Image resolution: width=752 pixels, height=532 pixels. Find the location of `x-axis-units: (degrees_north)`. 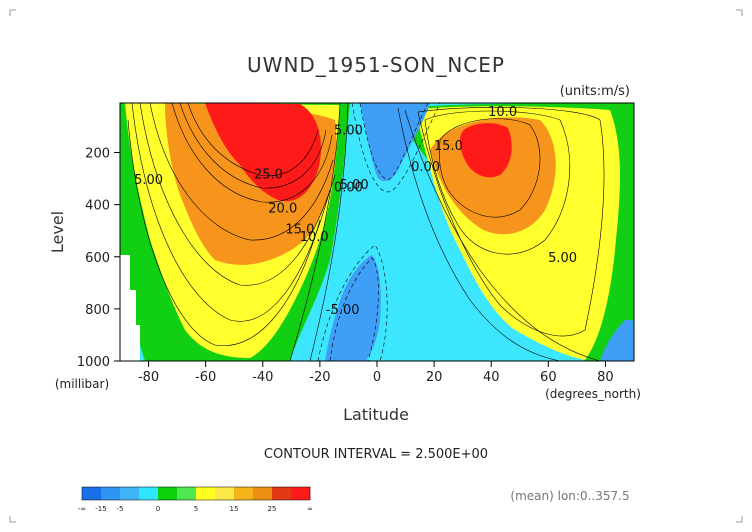

x-axis-units: (degrees_north) is located at coordinates (593, 394).